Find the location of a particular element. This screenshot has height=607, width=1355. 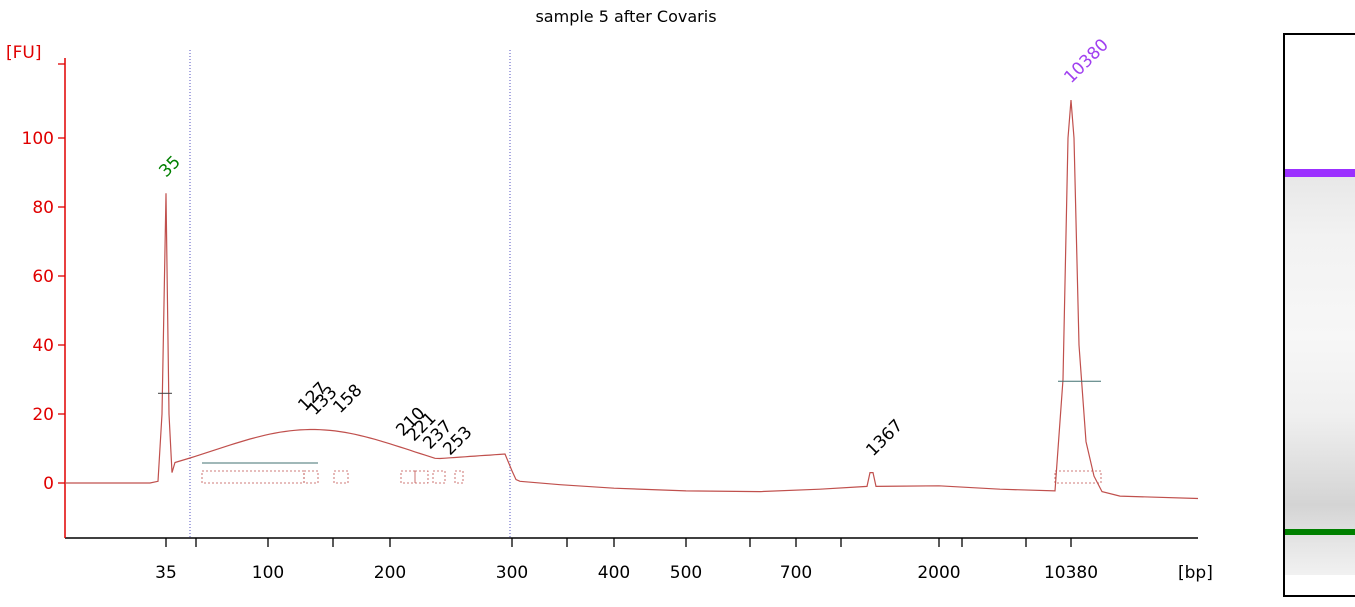

peak-label: 35 is located at coordinates (169, 166).